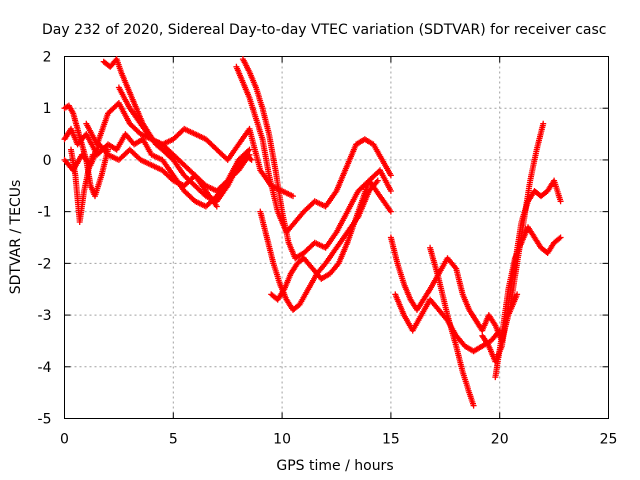 This screenshot has width=640, height=480. Describe the element at coordinates (47, 161) in the screenshot. I see `y-tick-label: 0` at that location.